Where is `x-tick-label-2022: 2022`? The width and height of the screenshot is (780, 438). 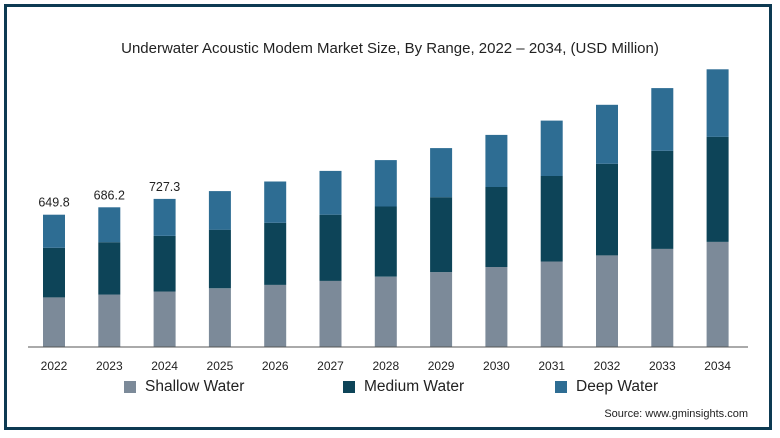 x-tick-label-2022: 2022 is located at coordinates (54, 366).